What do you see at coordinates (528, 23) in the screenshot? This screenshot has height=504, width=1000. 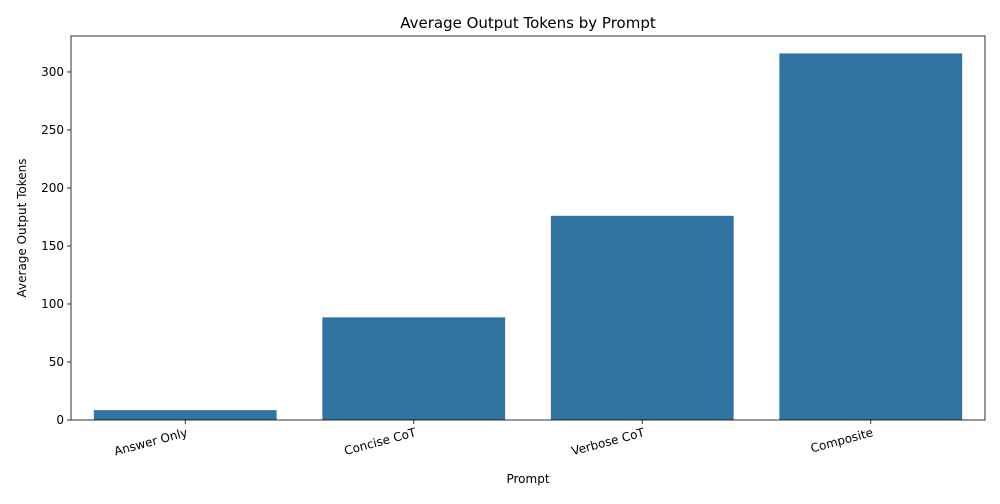 I see `chart-title: Average Output Tokens by Prompt` at bounding box center [528, 23].